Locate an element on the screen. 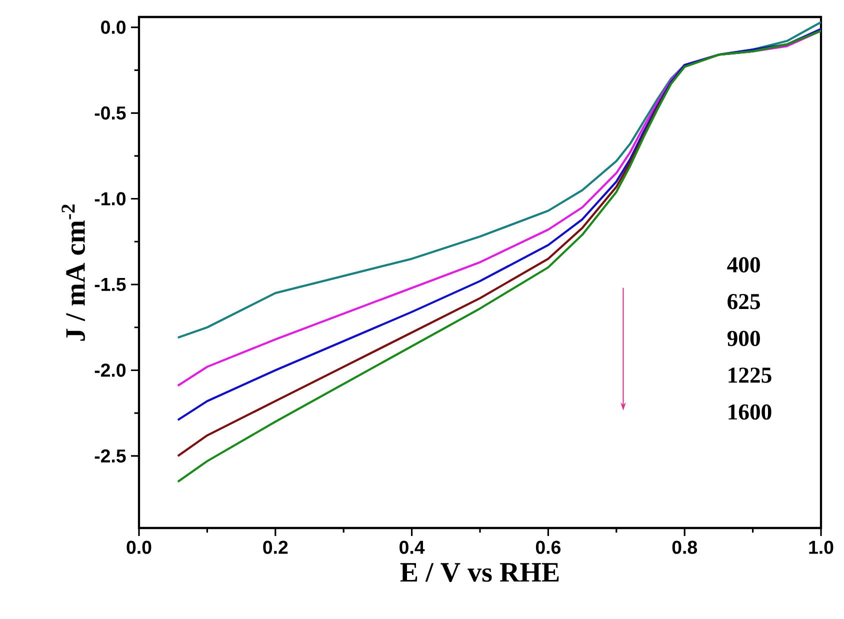  annotation: 1600 is located at coordinates (750, 412).